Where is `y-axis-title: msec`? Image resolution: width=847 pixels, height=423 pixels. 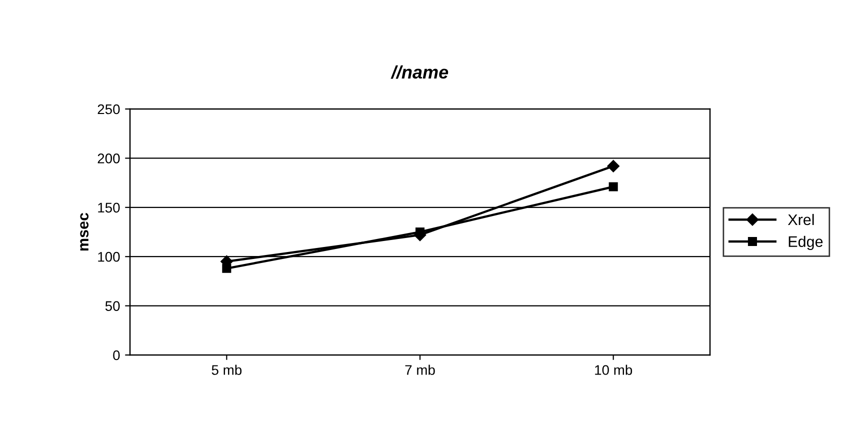 y-axis-title: msec is located at coordinates (84, 231).